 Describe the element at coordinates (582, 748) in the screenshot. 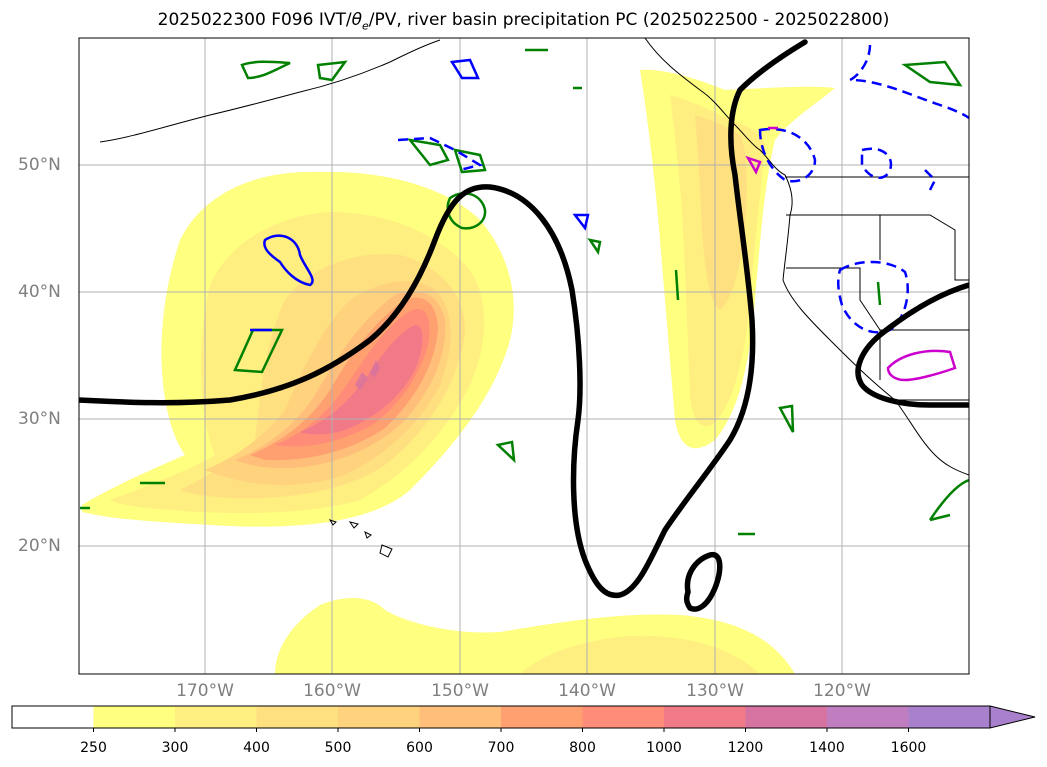

I see `colorbar-tick-label: 800` at that location.